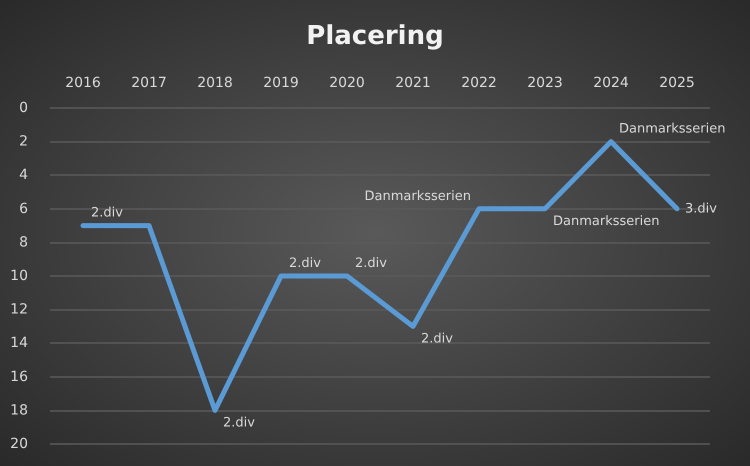 This screenshot has width=750, height=466. What do you see at coordinates (23, 242) in the screenshot?
I see `y-tick-label: 8` at bounding box center [23, 242].